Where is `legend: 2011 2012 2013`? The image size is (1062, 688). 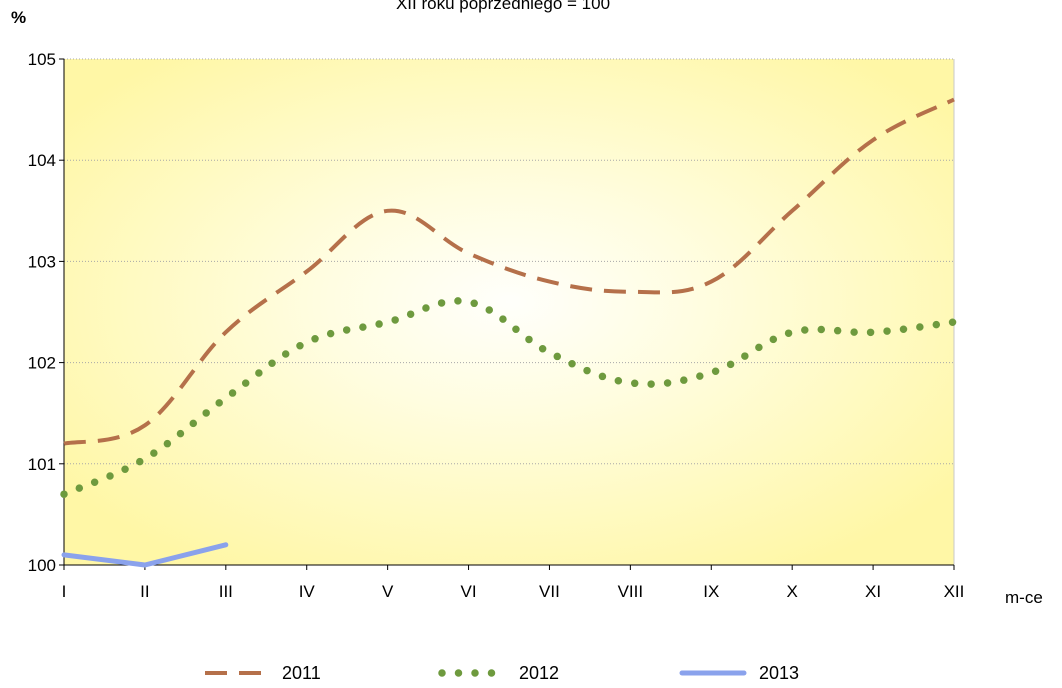
legend: 2011 2012 2013 is located at coordinates (502, 673).